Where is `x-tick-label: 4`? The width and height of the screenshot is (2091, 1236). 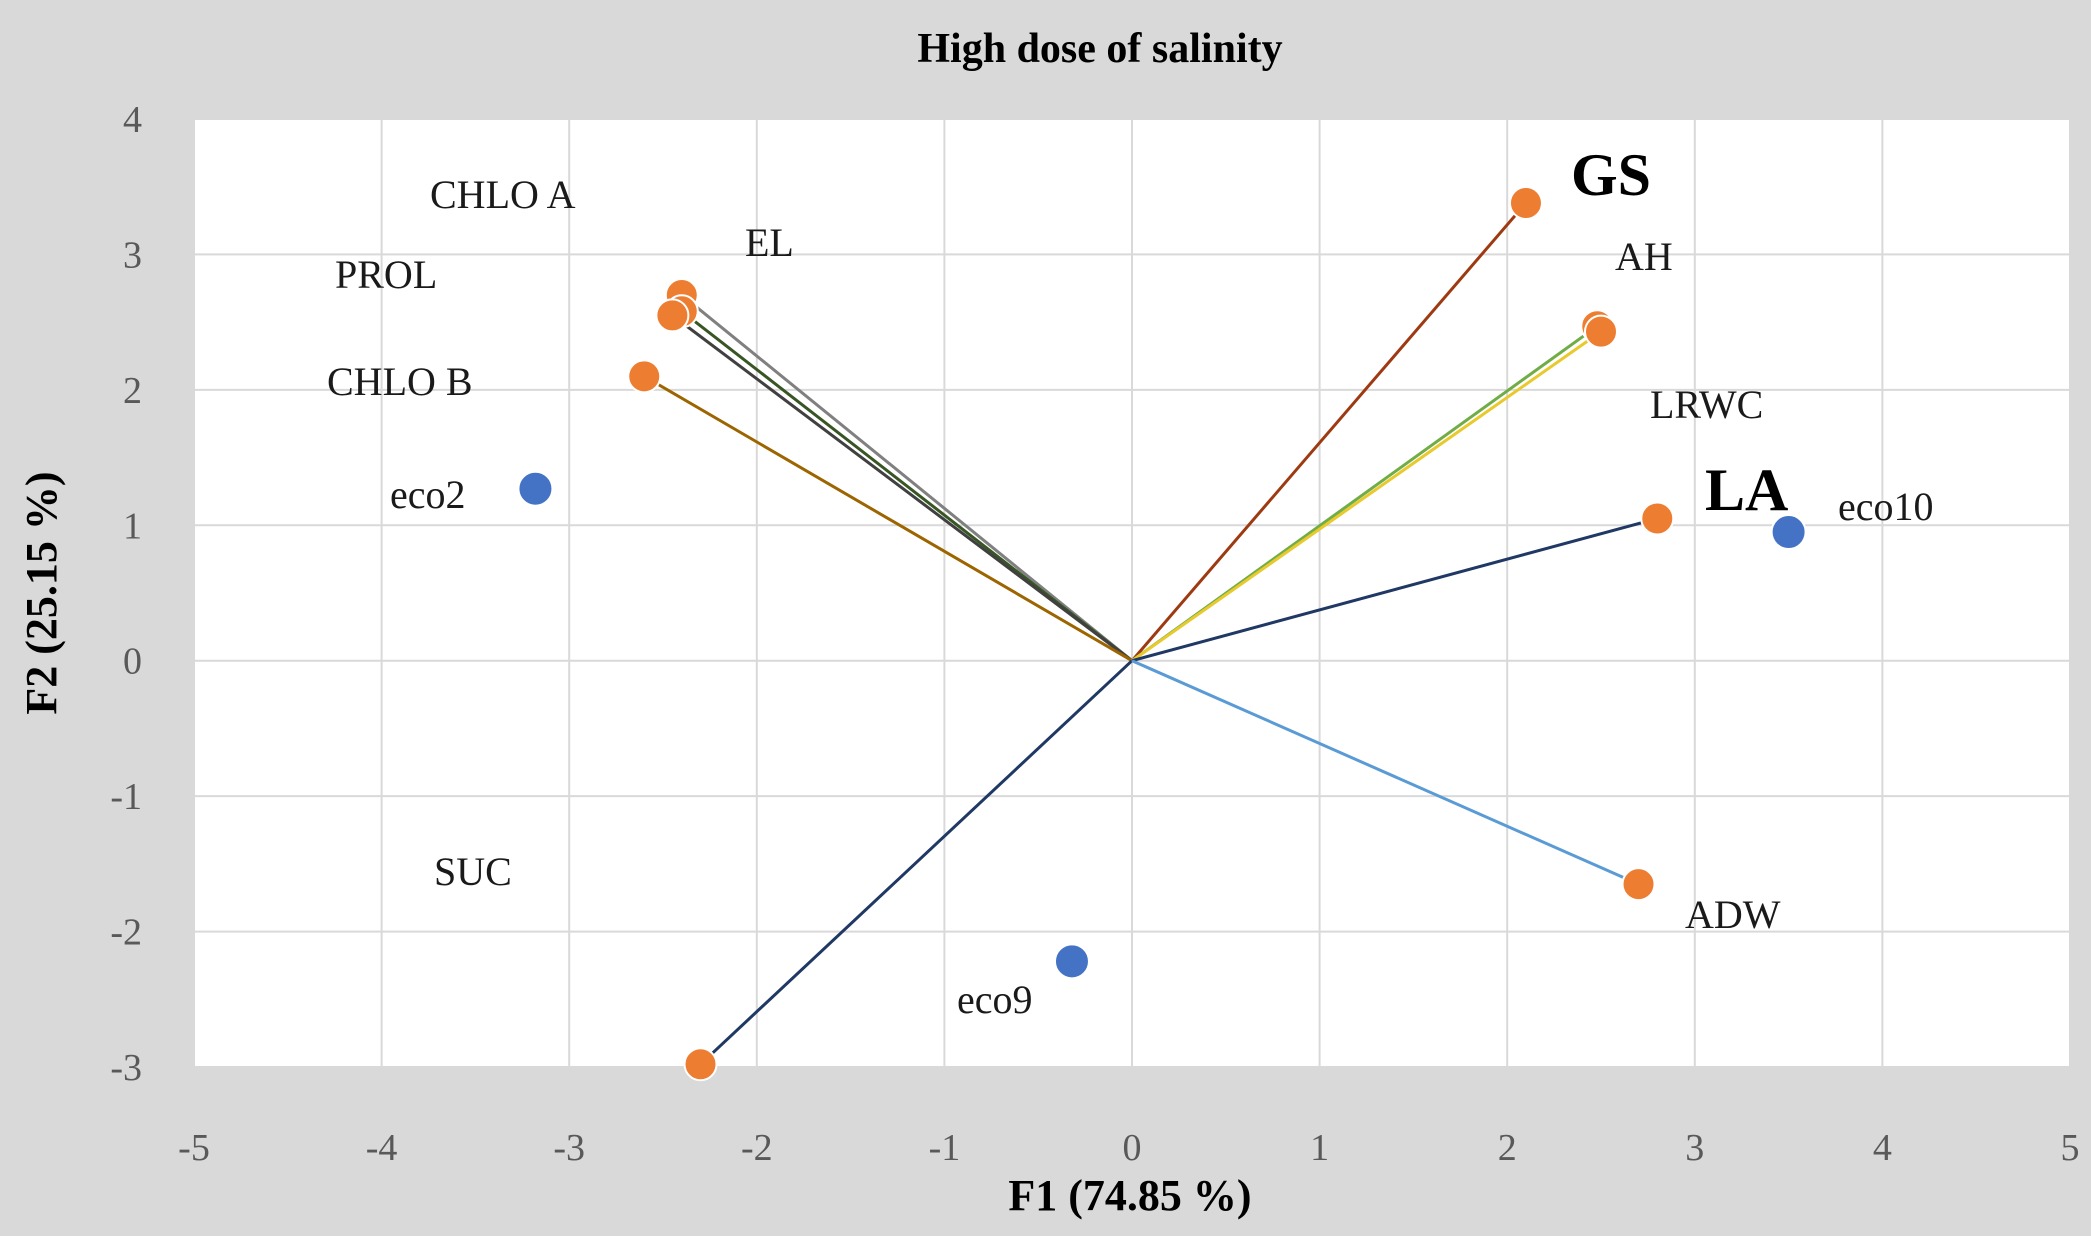
x-tick-label: 4 is located at coordinates (1882, 1148).